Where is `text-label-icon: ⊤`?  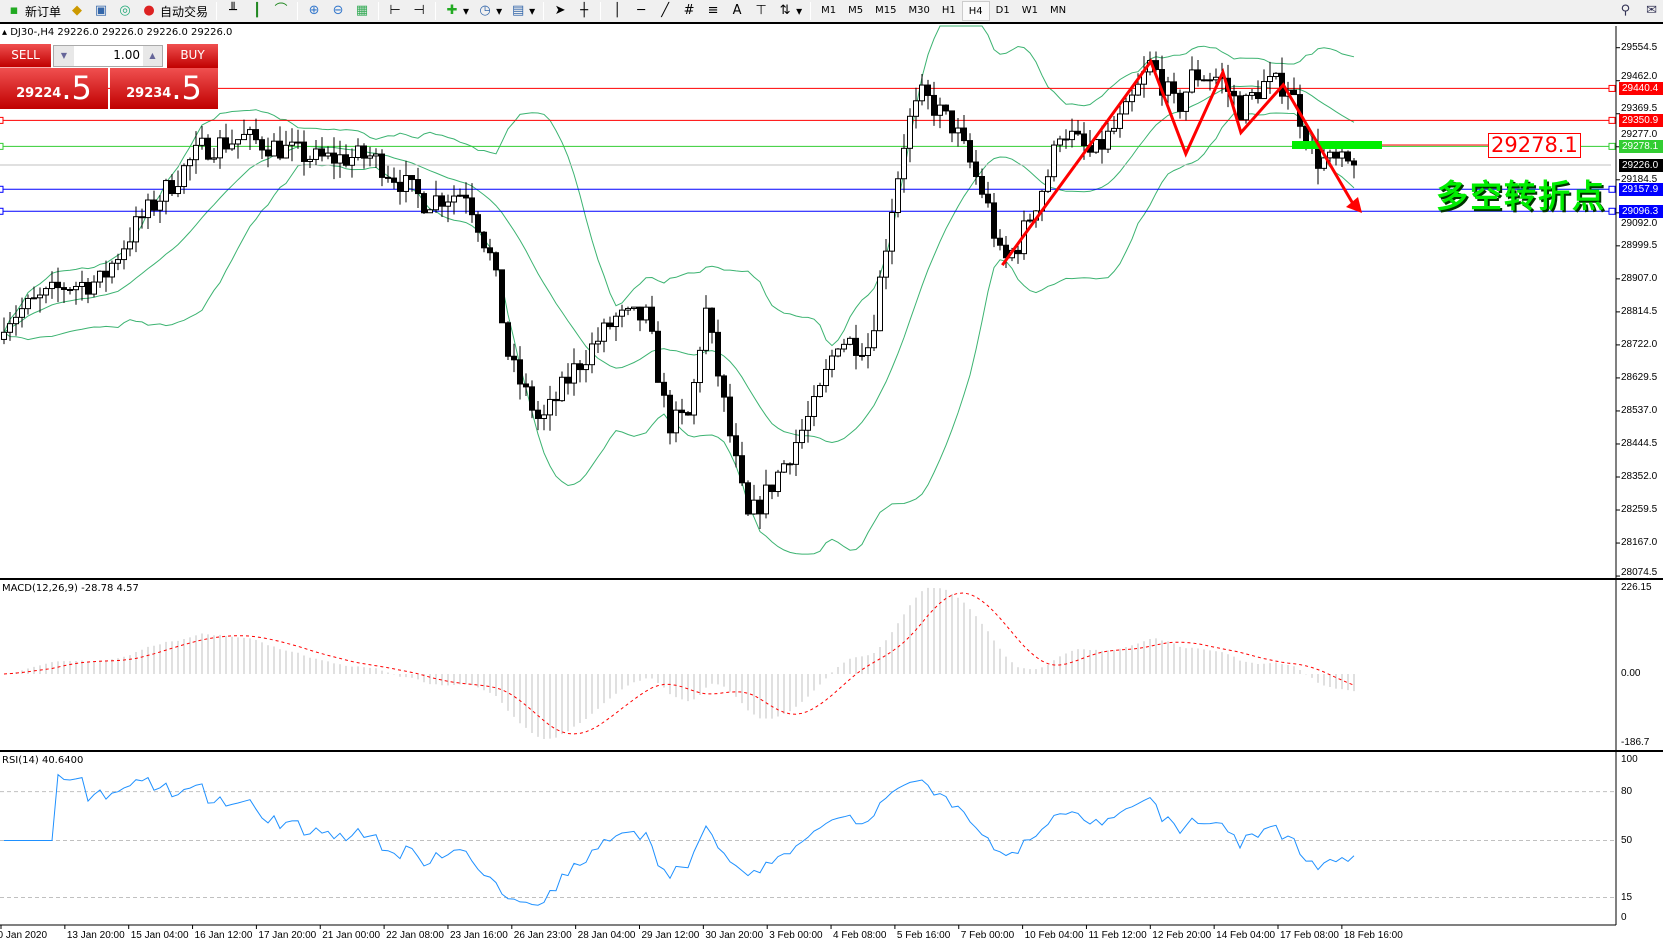 text-label-icon: ⊤ is located at coordinates (761, 10).